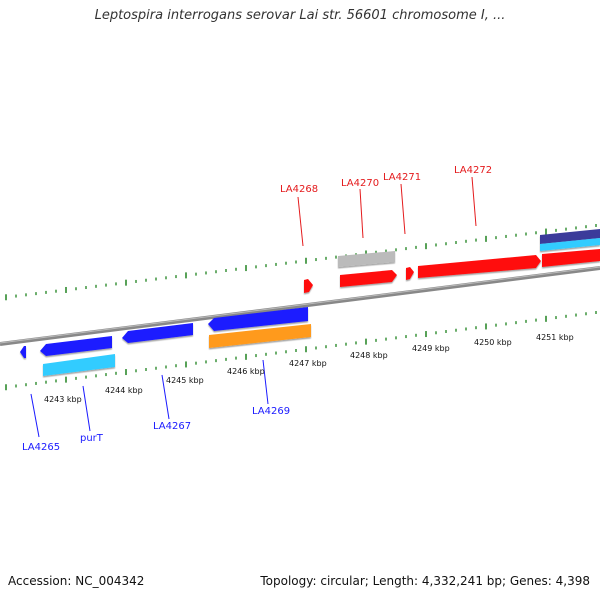  What do you see at coordinates (63, 399) in the screenshot?
I see `scale-label: 4243 kbp` at bounding box center [63, 399].